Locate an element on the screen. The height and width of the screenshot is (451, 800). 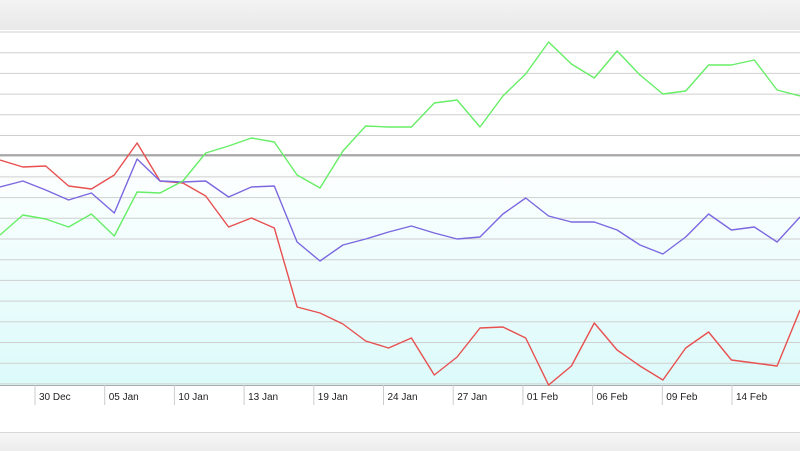
chart-top-toolbar is located at coordinates (400, 15).